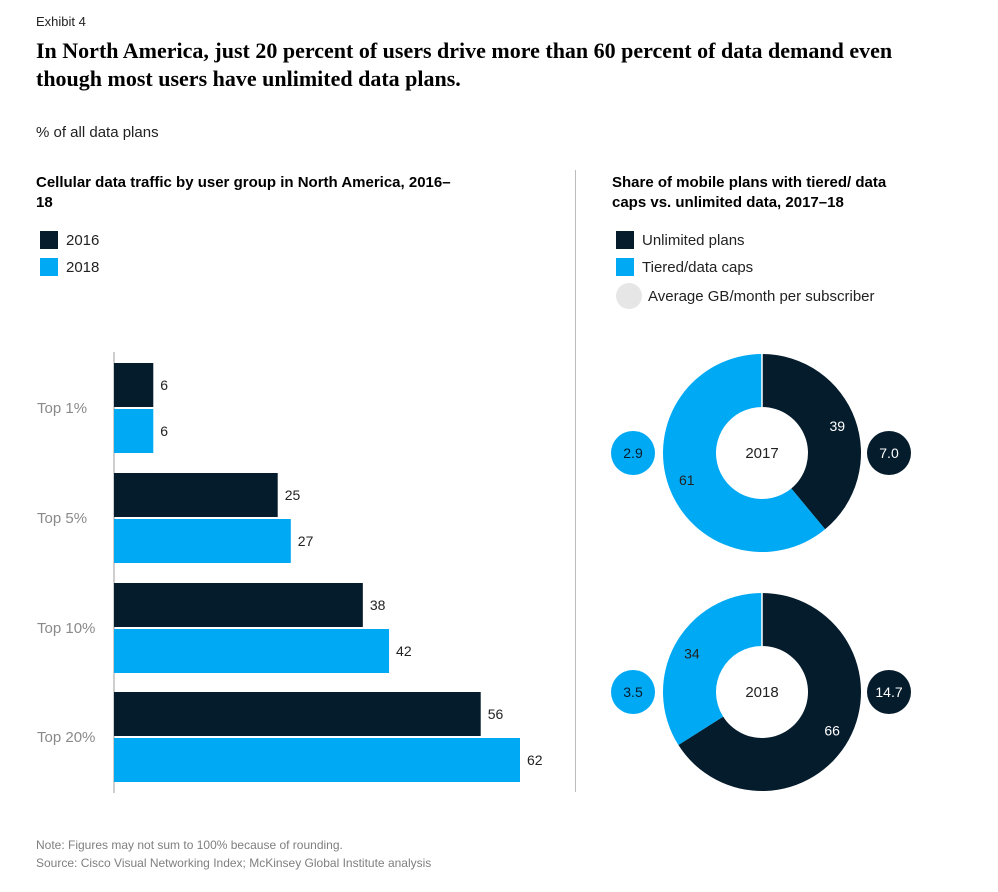 This screenshot has width=998, height=892. I want to click on avg-gb-2017-unlimited-value: 7.0, so click(889, 453).